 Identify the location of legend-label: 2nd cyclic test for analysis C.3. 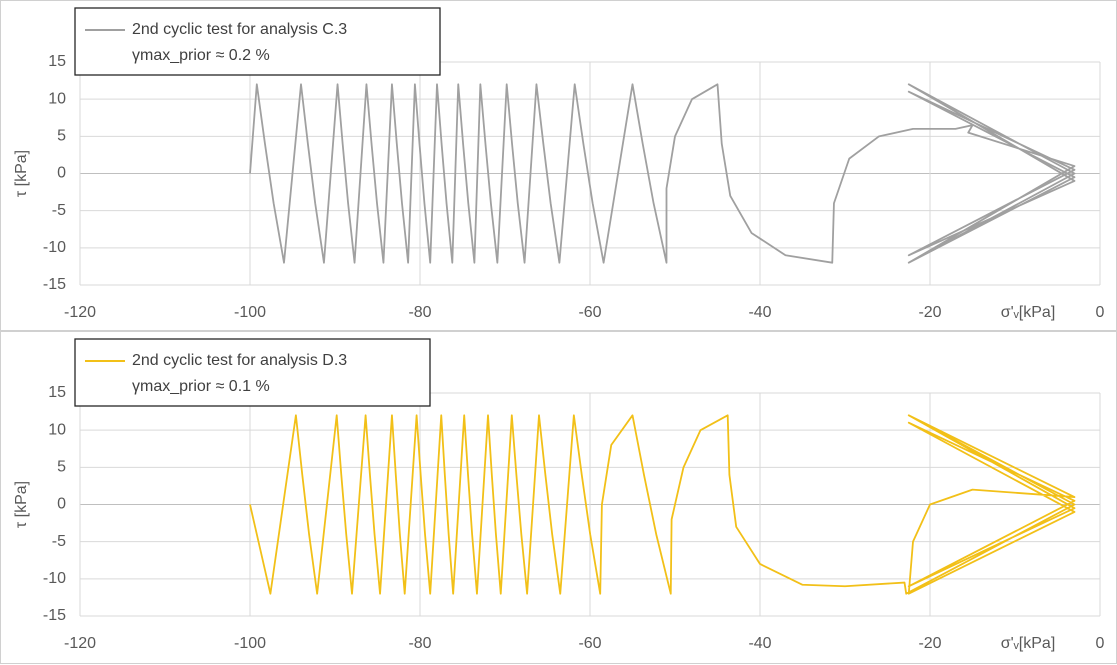
(239, 29).